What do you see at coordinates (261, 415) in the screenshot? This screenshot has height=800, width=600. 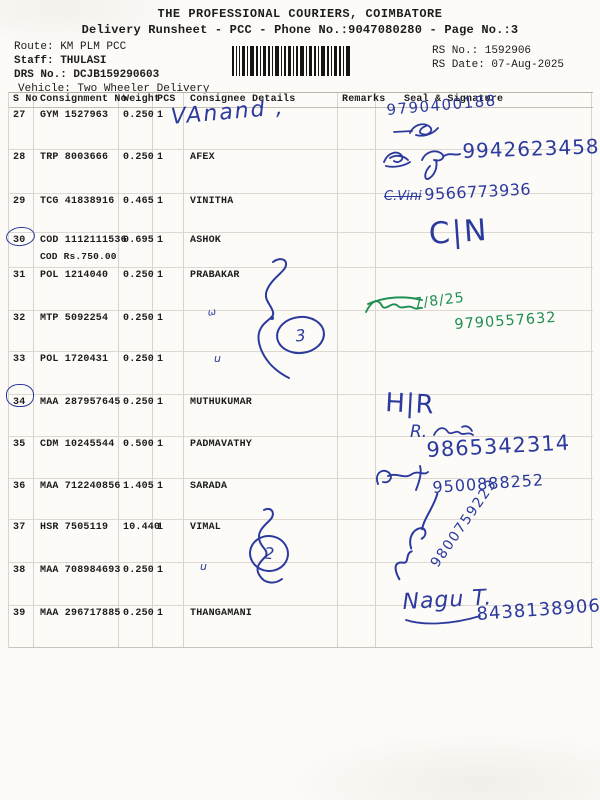 I see `cell-consignee: MUTHUKUMAR` at bounding box center [261, 415].